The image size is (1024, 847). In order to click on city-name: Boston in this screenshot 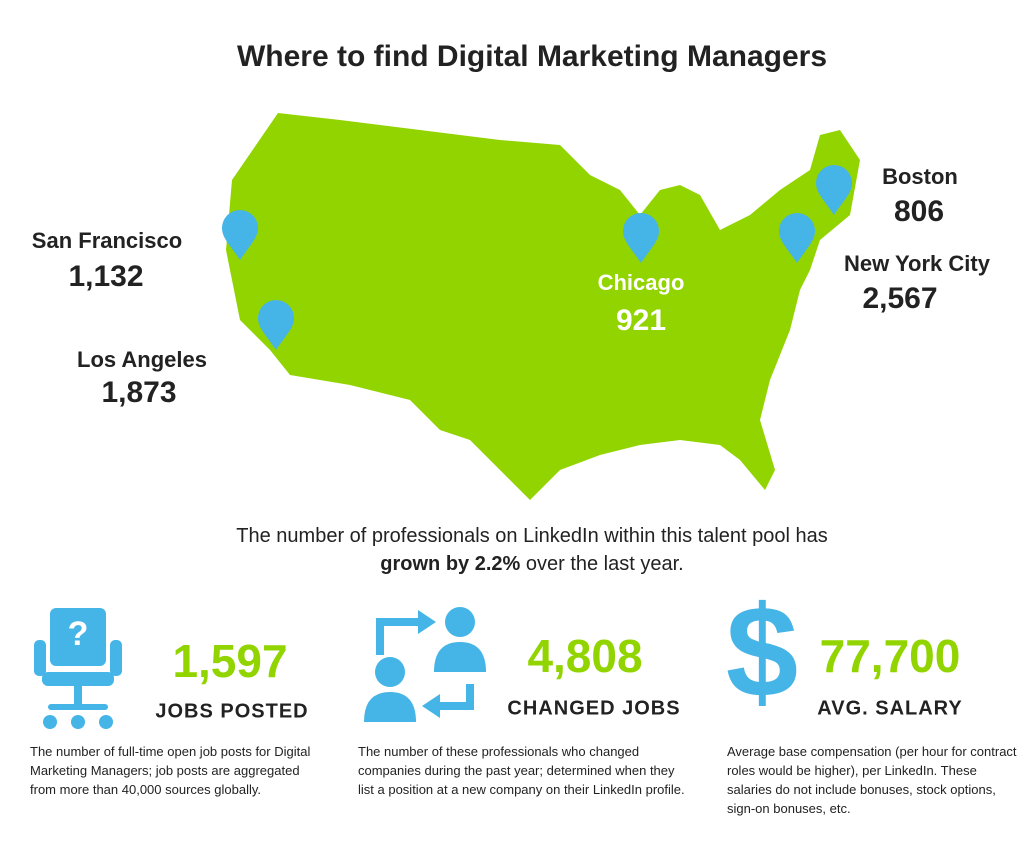, I will do `click(920, 176)`.